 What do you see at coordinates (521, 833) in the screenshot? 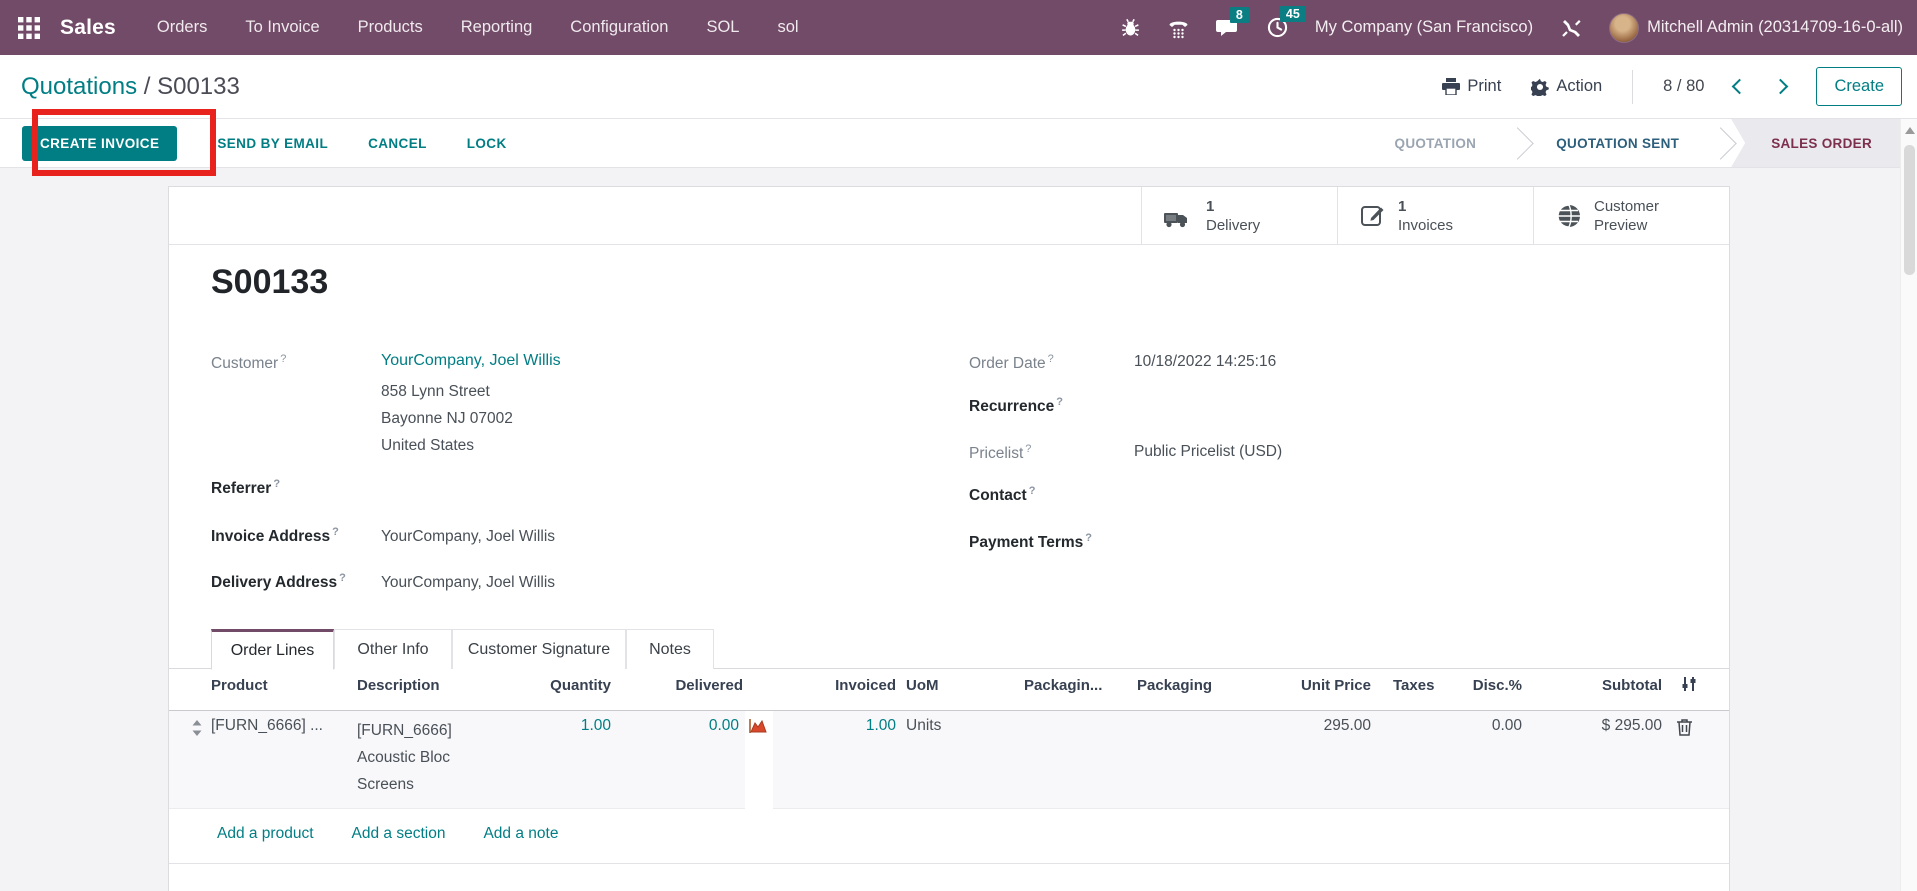
I see `add-note-link: Add a note` at bounding box center [521, 833].